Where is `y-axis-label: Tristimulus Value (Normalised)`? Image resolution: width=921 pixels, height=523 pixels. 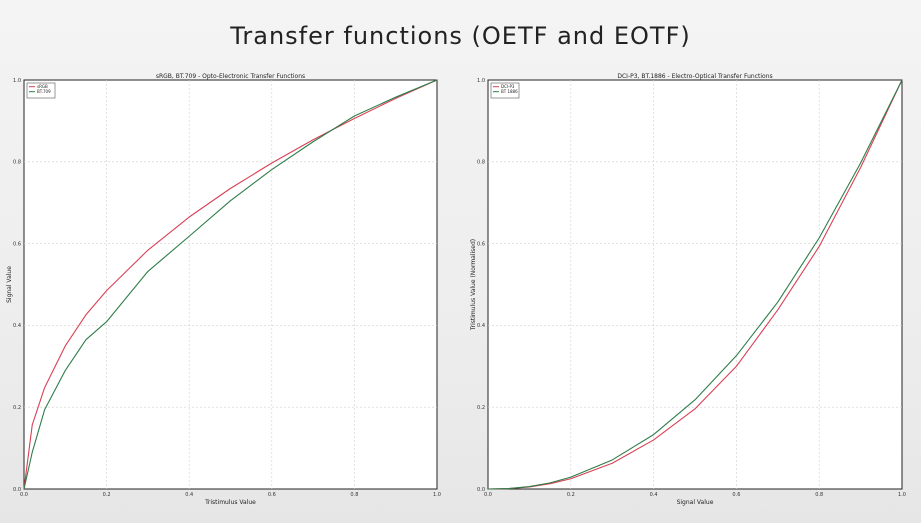 y-axis-label: Tristimulus Value (Normalised) is located at coordinates (473, 285).